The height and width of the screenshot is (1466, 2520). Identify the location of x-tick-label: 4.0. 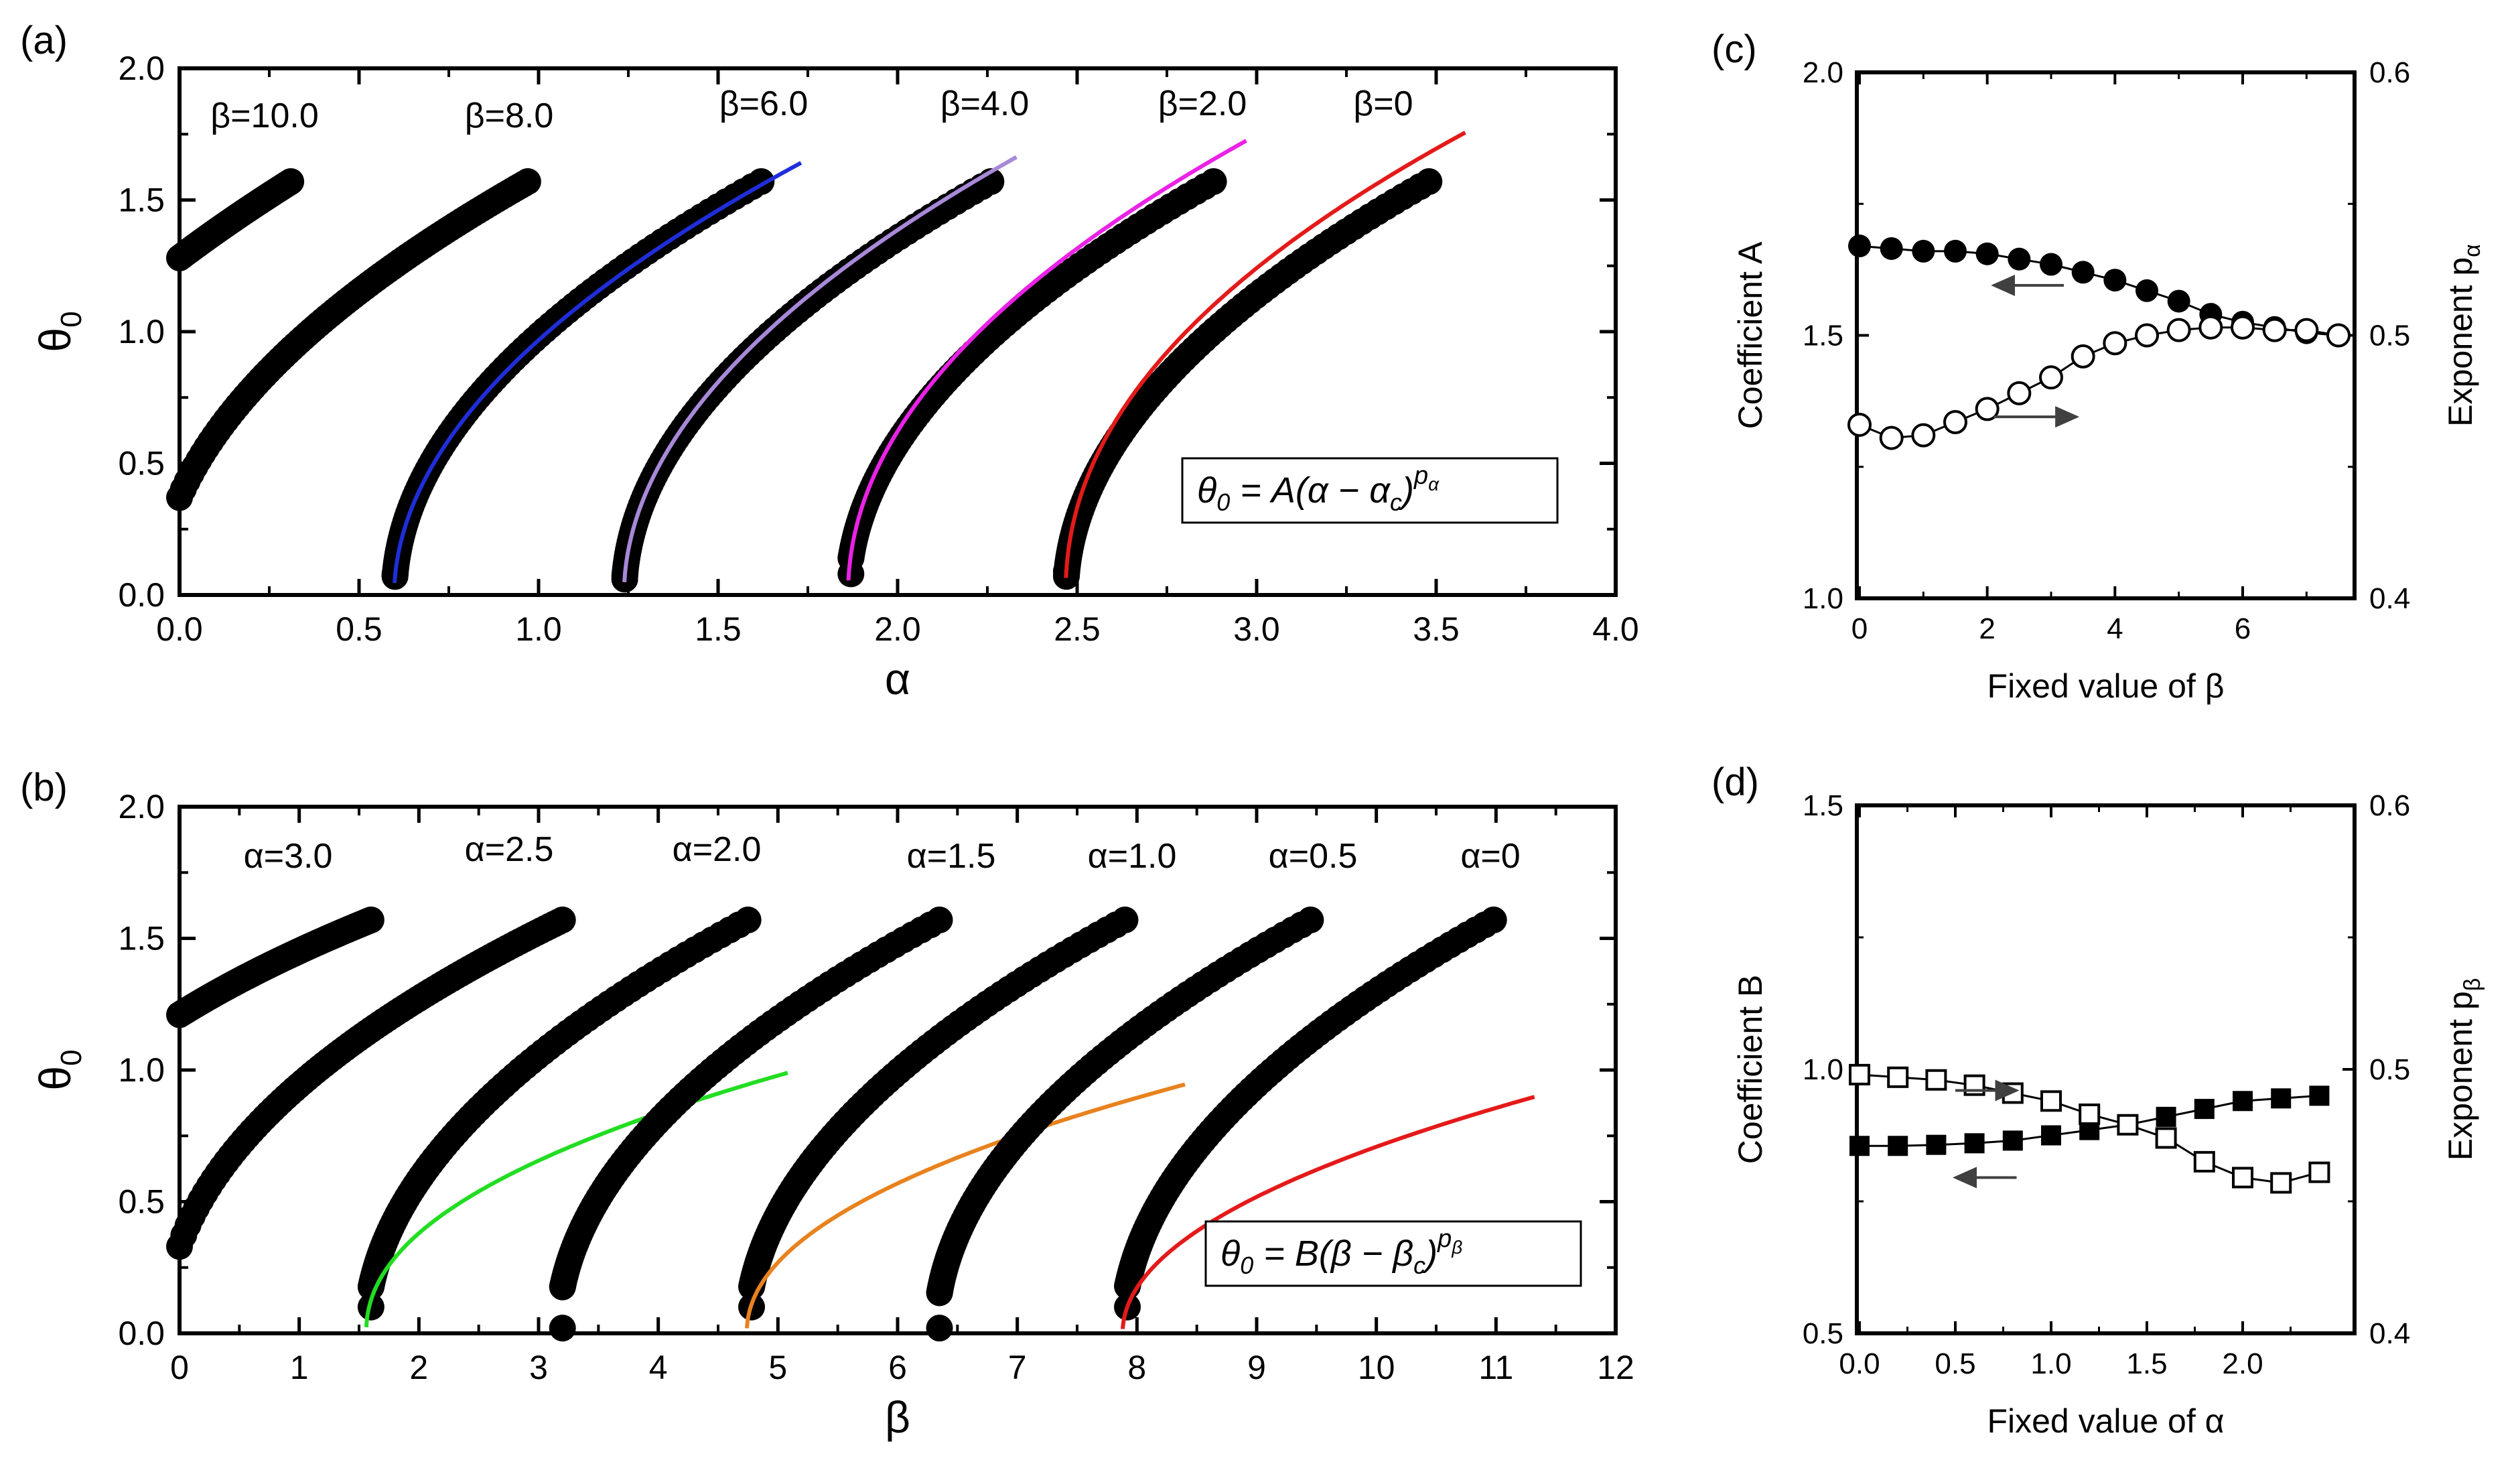
(1616, 629).